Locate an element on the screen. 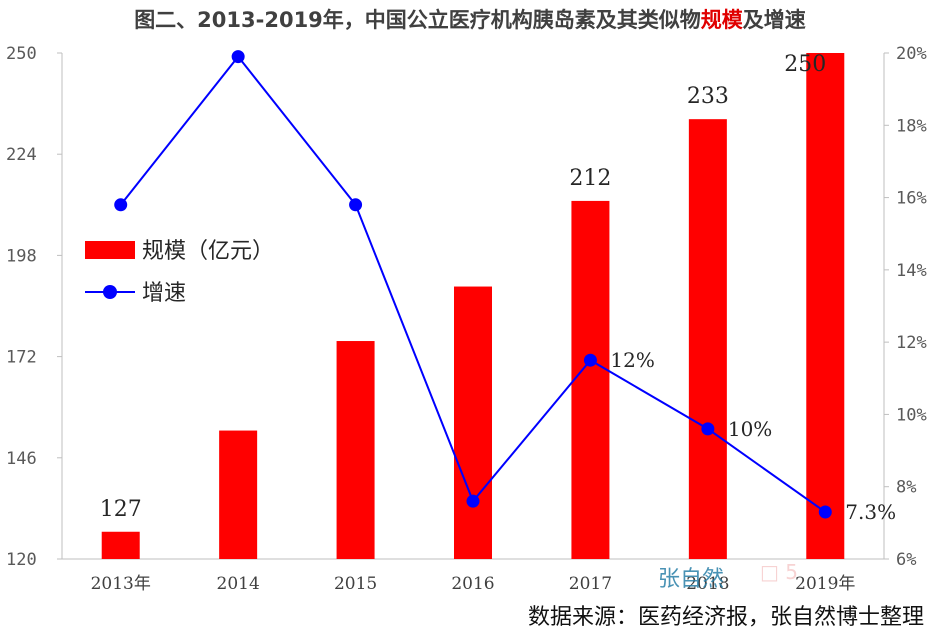 The height and width of the screenshot is (635, 940). title-suffix: 及增速 is located at coordinates (774, 20).